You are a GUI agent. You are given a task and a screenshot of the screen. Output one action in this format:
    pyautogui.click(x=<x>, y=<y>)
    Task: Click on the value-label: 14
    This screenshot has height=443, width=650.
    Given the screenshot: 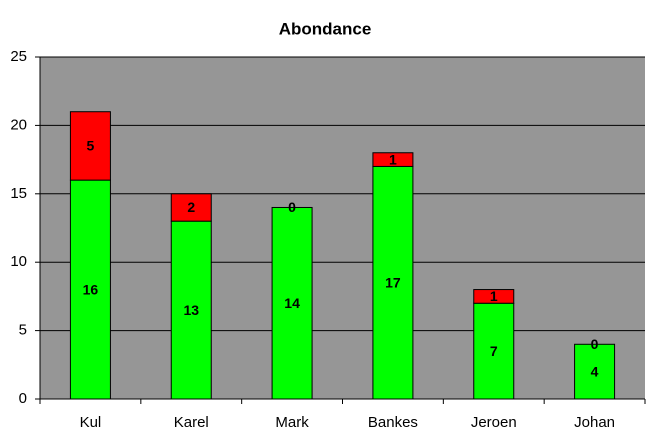 What is the action you would take?
    pyautogui.click(x=292, y=303)
    